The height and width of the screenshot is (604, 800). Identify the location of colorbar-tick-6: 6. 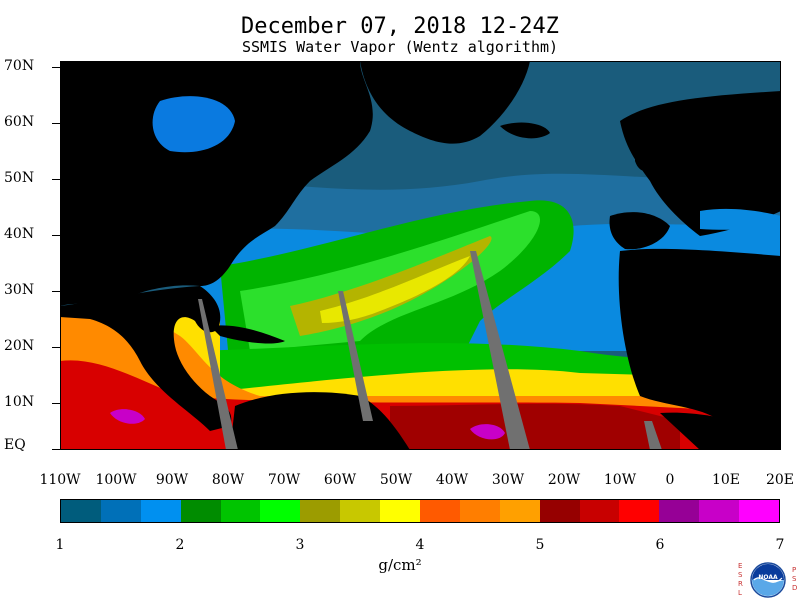
(660, 545).